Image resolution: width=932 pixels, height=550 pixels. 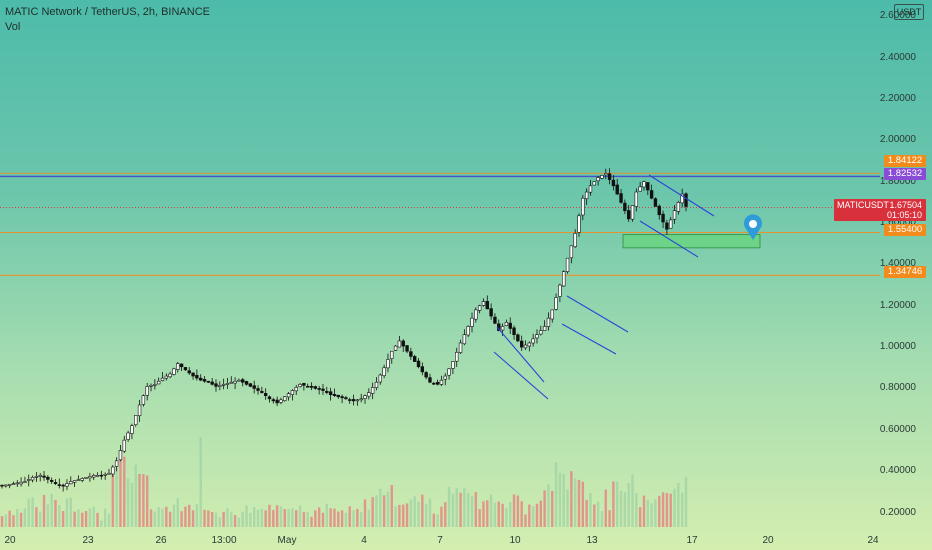 I want to click on volume-label: Vol, so click(x=13, y=27).